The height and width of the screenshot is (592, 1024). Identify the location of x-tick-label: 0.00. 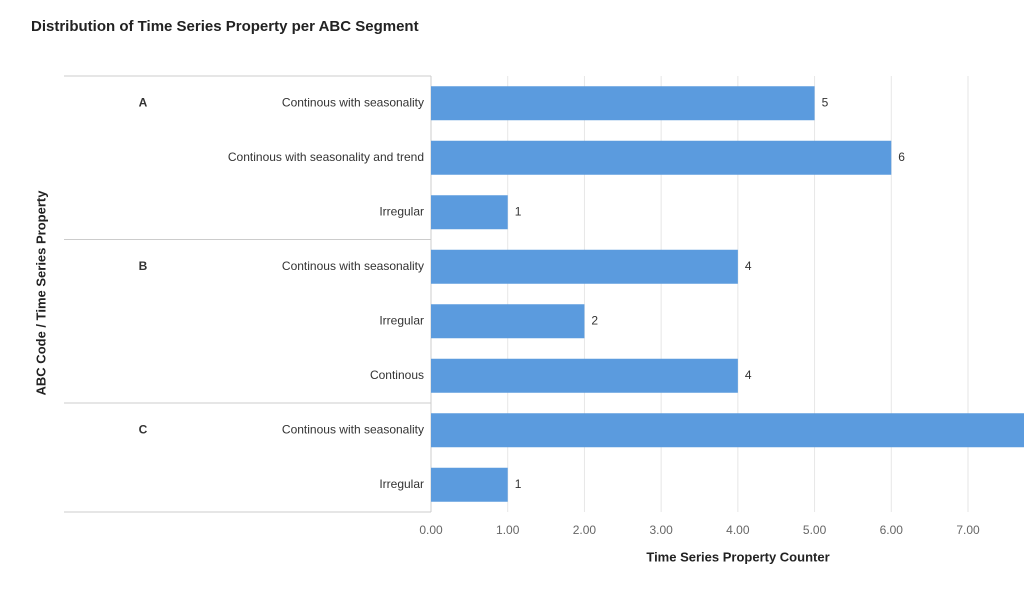
(431, 530).